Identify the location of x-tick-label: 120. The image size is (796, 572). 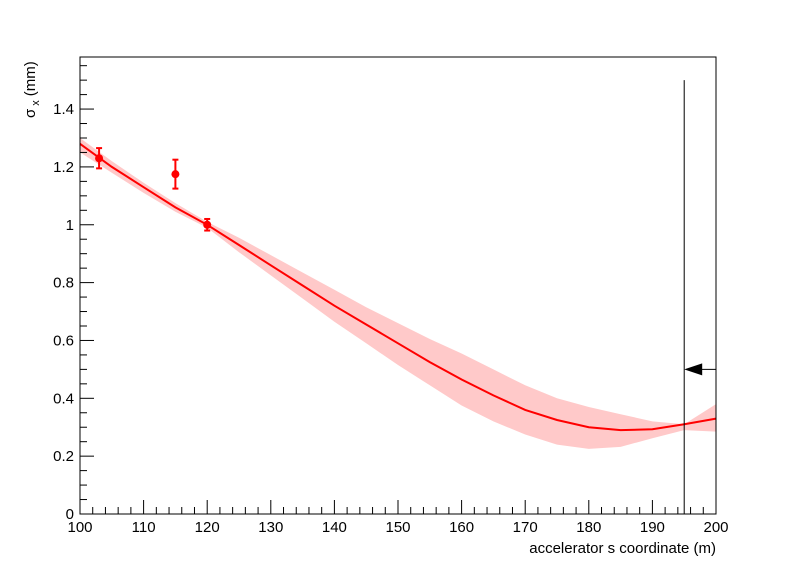
(207, 527).